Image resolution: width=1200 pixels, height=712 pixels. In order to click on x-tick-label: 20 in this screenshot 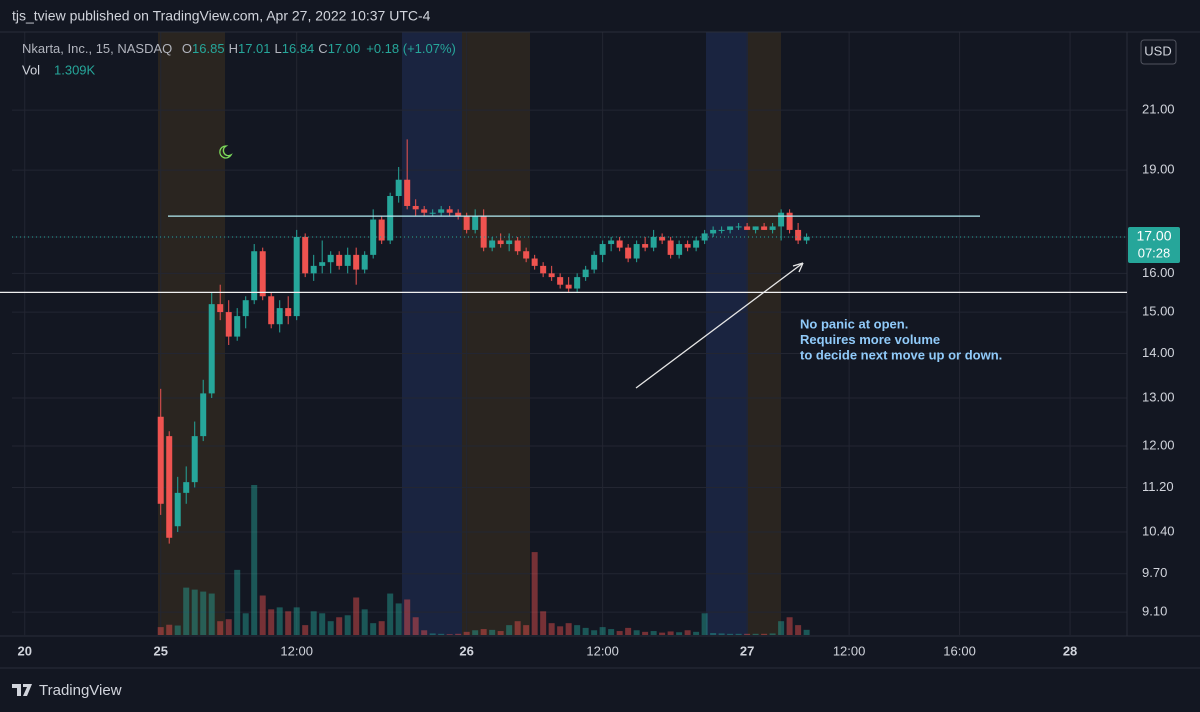, I will do `click(25, 650)`.